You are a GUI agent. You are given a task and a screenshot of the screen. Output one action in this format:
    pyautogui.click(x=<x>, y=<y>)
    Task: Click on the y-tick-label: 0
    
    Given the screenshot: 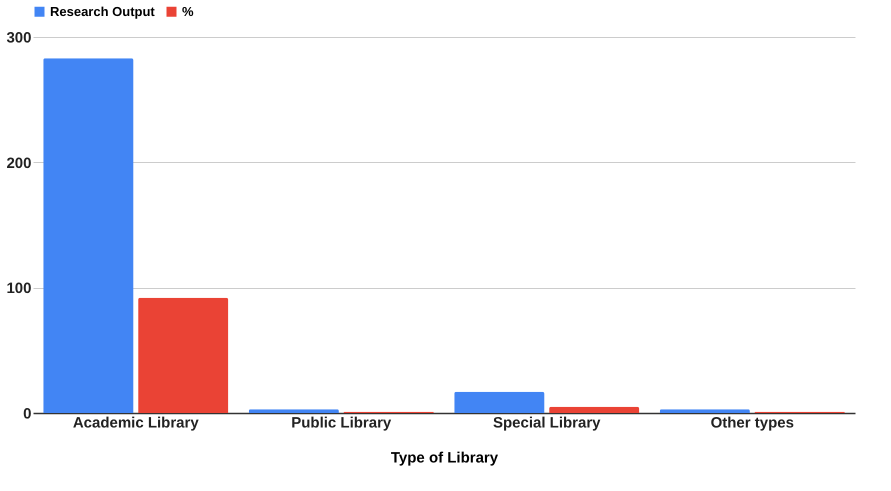 What is the action you would take?
    pyautogui.click(x=27, y=414)
    